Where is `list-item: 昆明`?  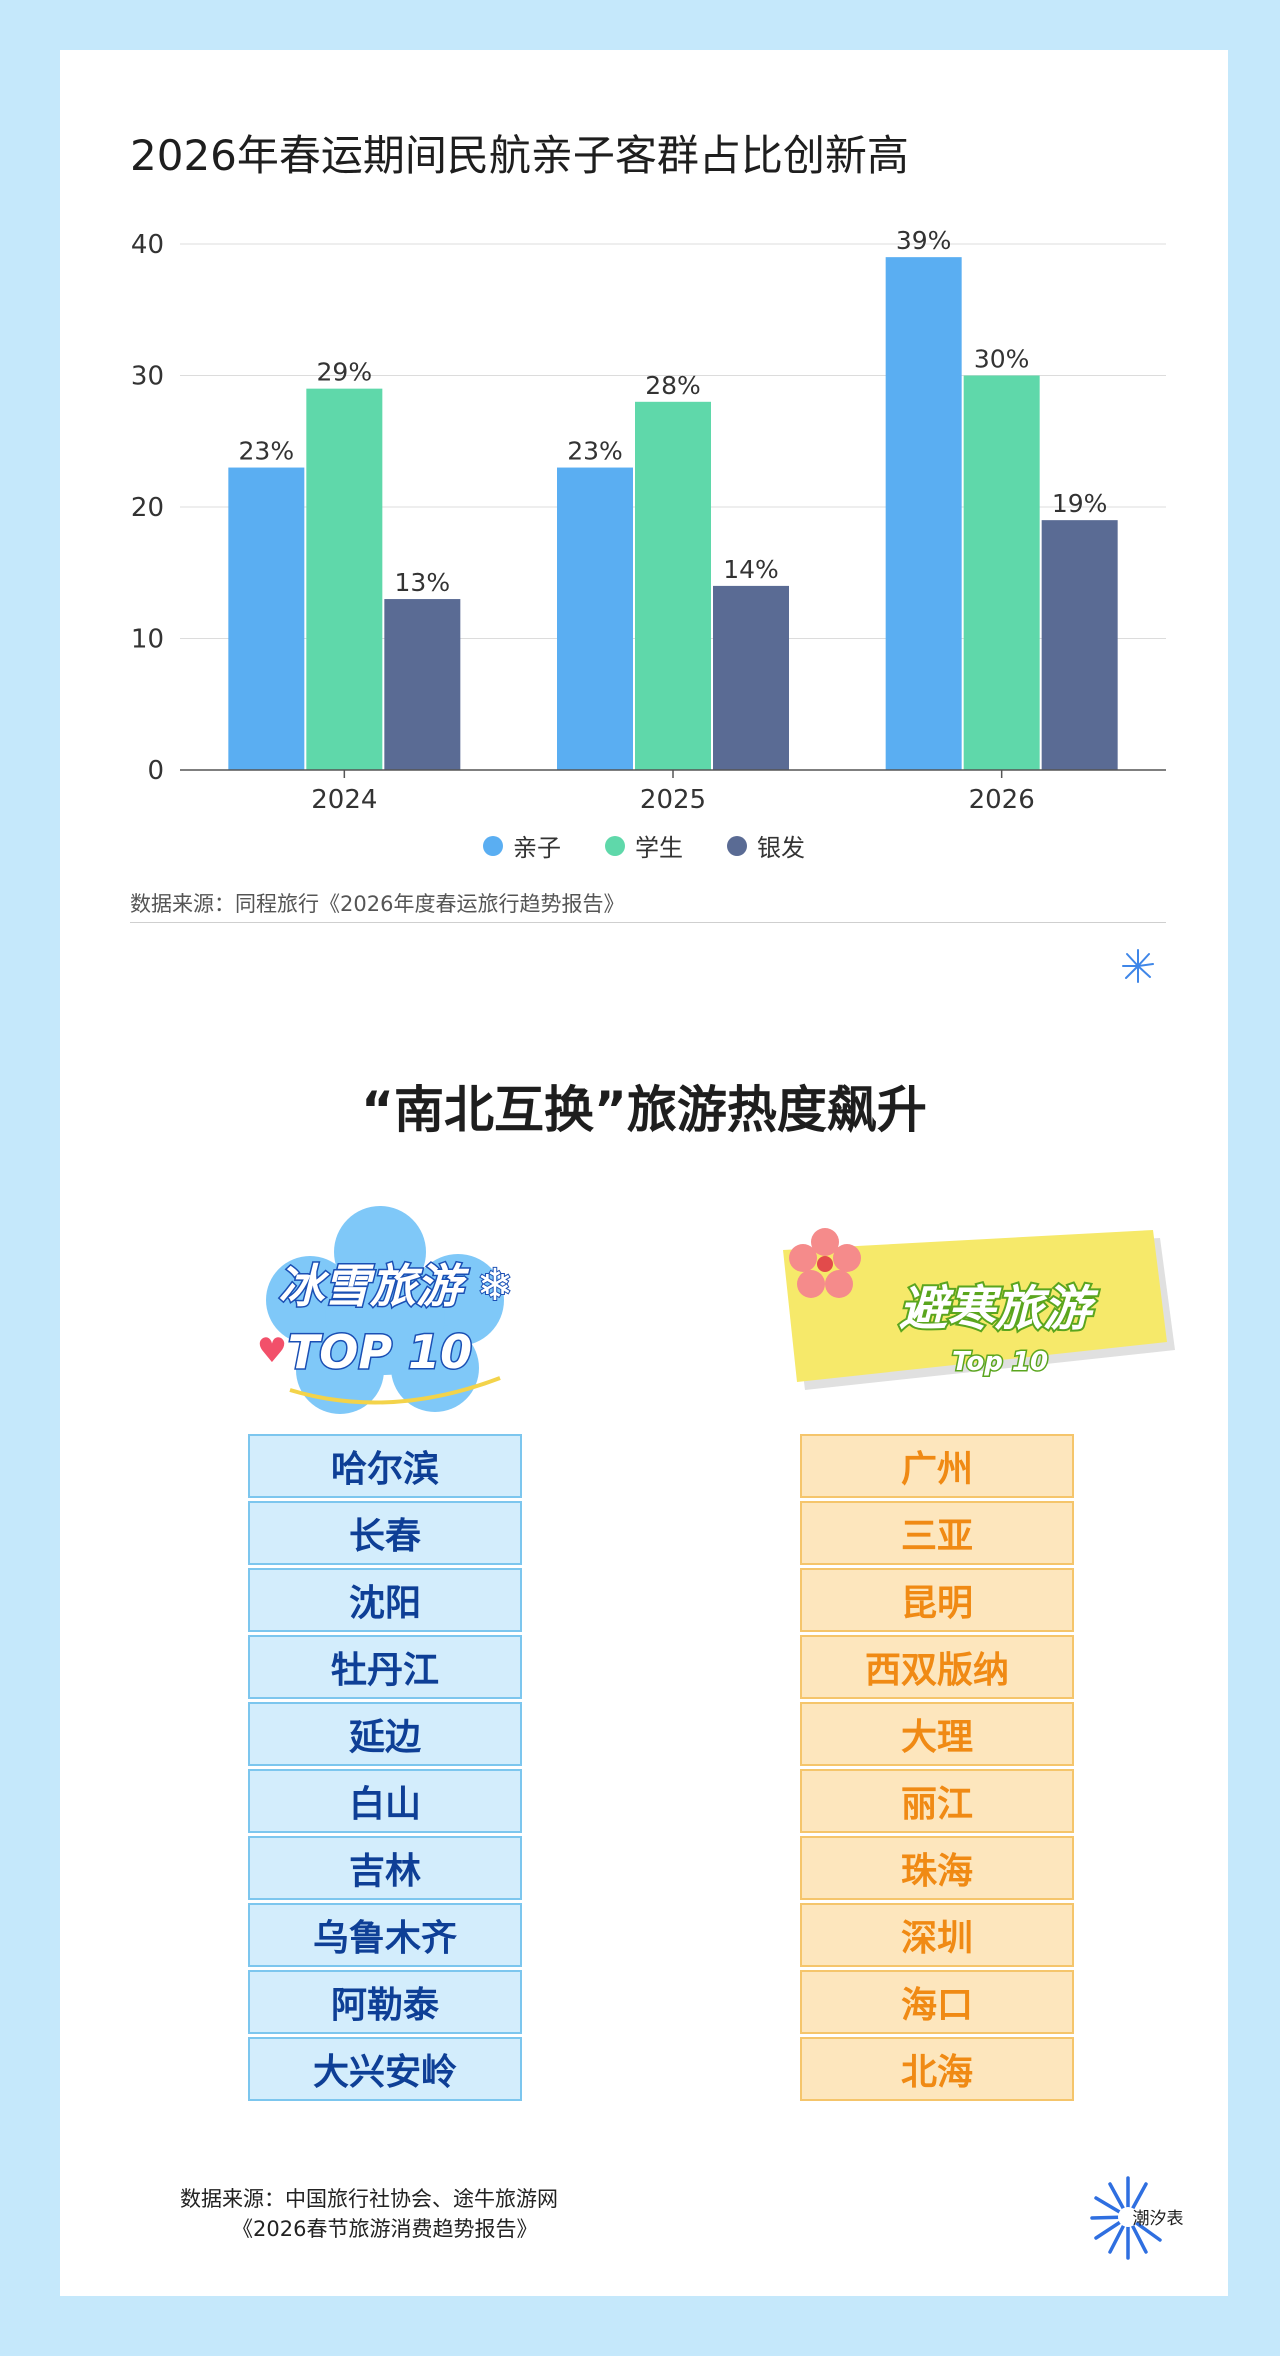
list-item: 昆明 is located at coordinates (937, 1600).